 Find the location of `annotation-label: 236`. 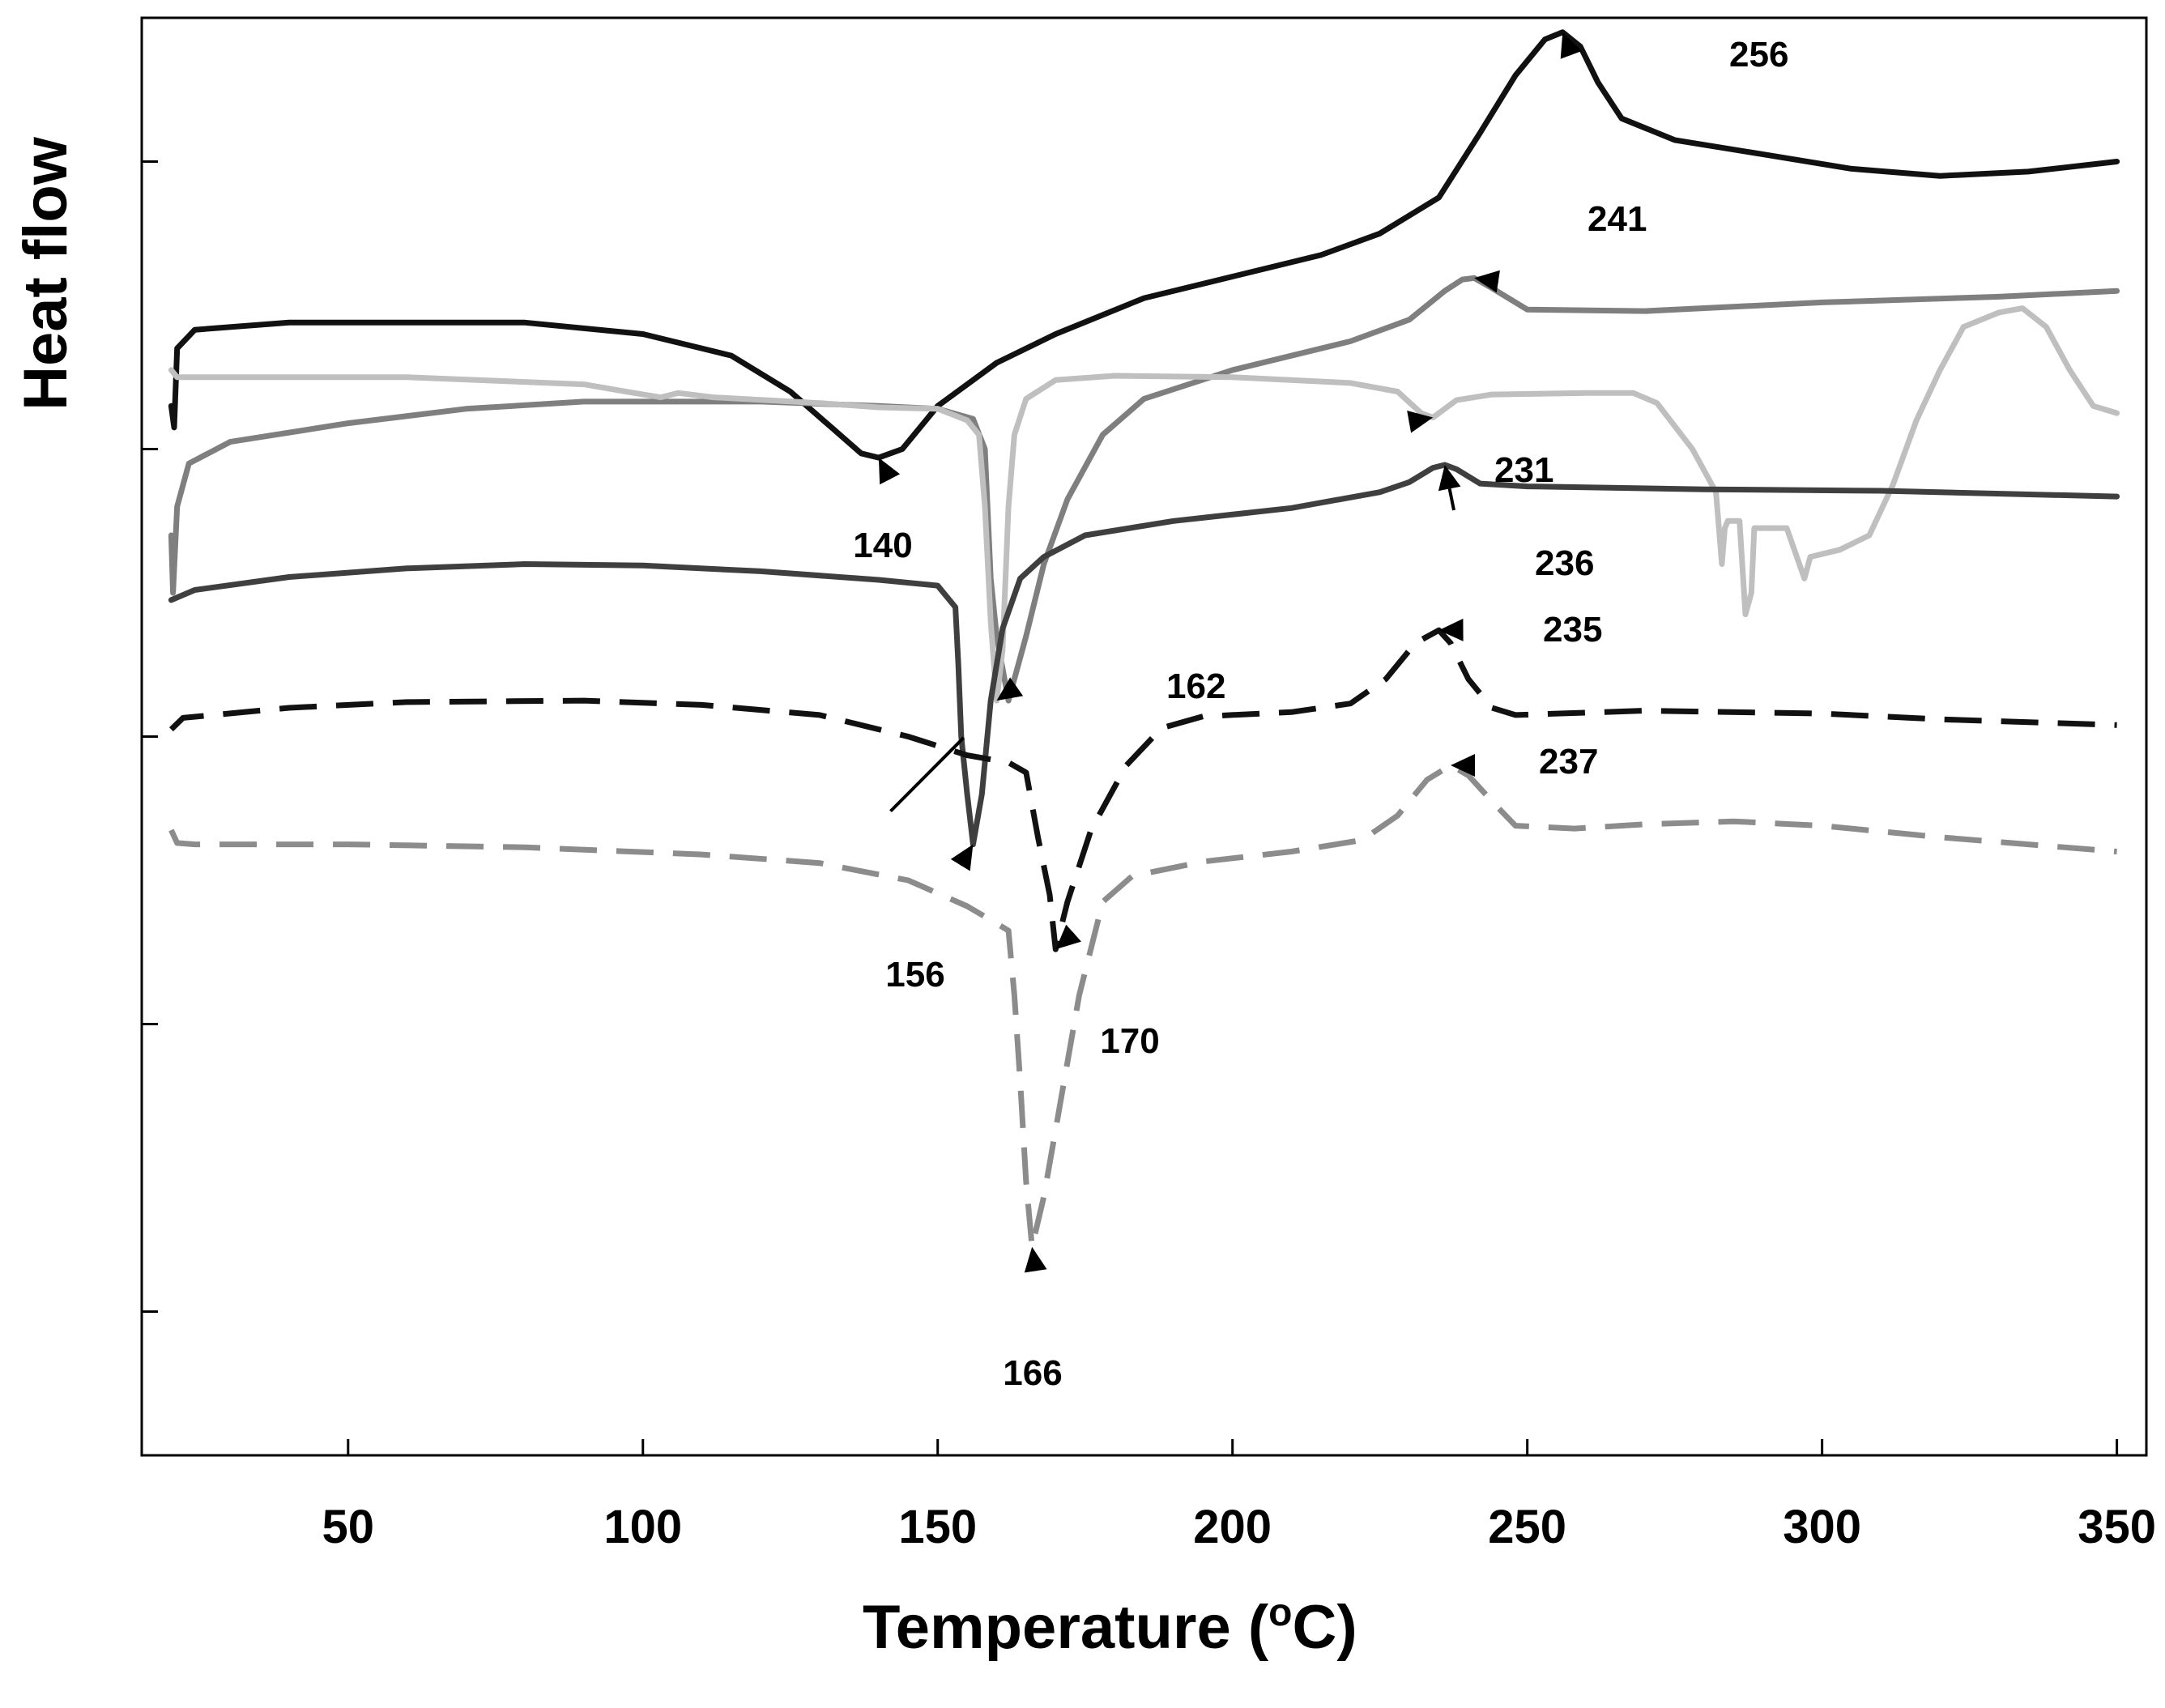

annotation-label: 236 is located at coordinates (1564, 563).